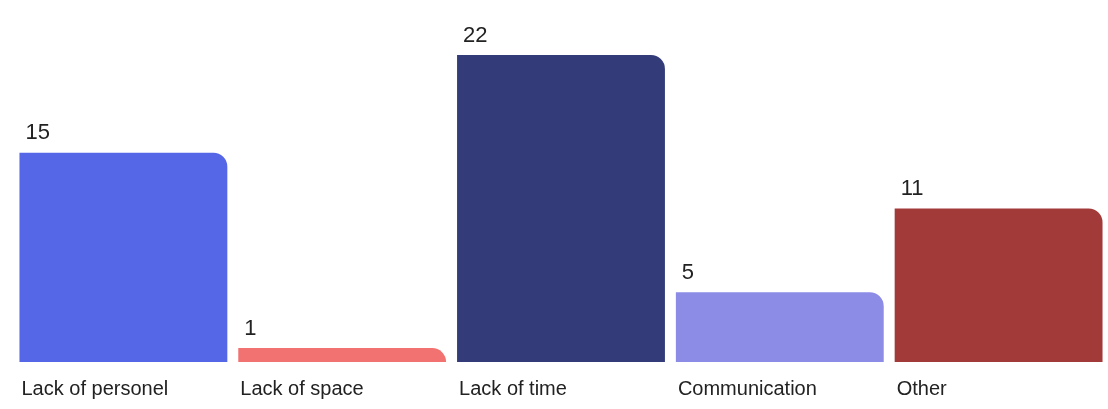 This screenshot has width=1108, height=409. What do you see at coordinates (912, 187) in the screenshot?
I see `data-label: 11` at bounding box center [912, 187].